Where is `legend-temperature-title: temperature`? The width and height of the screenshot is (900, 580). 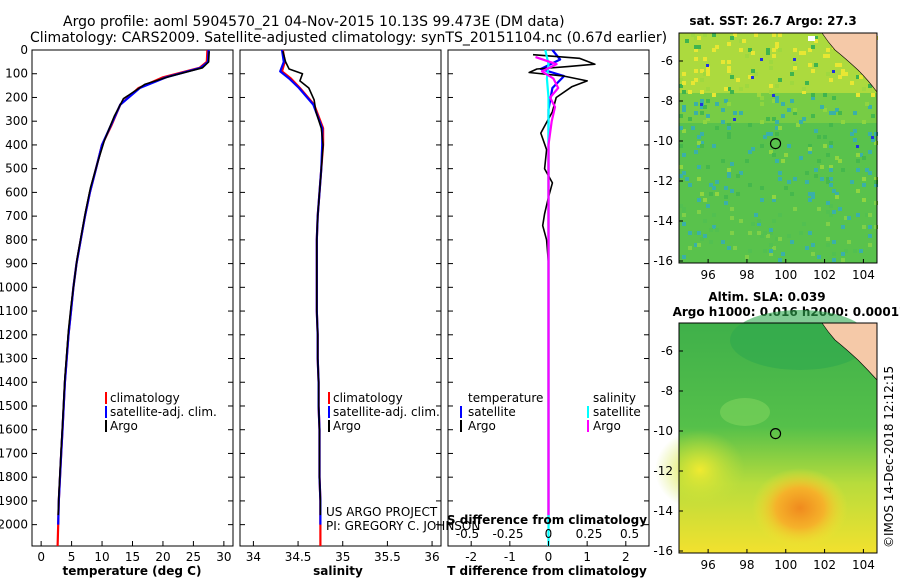 legend-temperature-title: temperature is located at coordinates (505, 398).